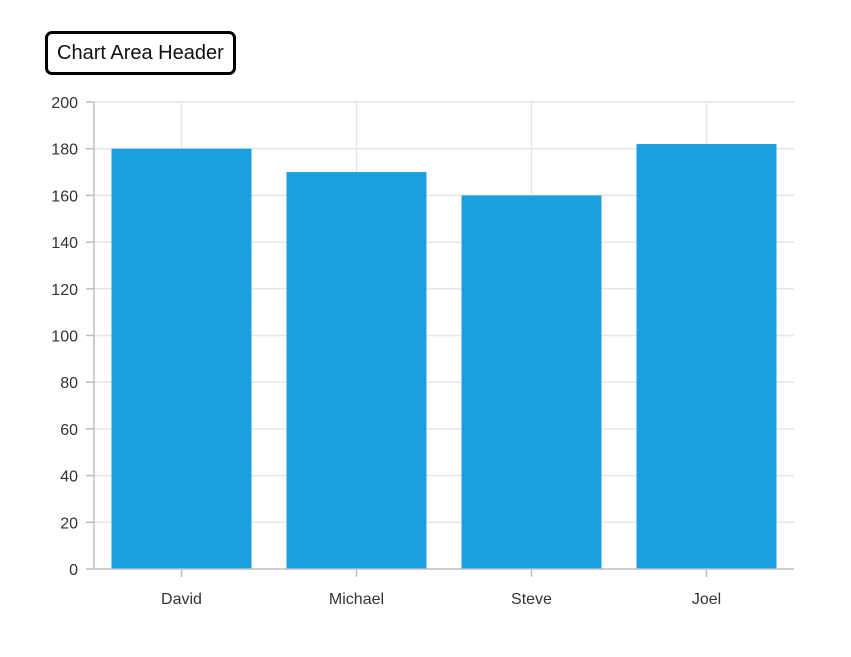 The height and width of the screenshot is (657, 851). I want to click on x-tick-label: Joel, so click(706, 599).